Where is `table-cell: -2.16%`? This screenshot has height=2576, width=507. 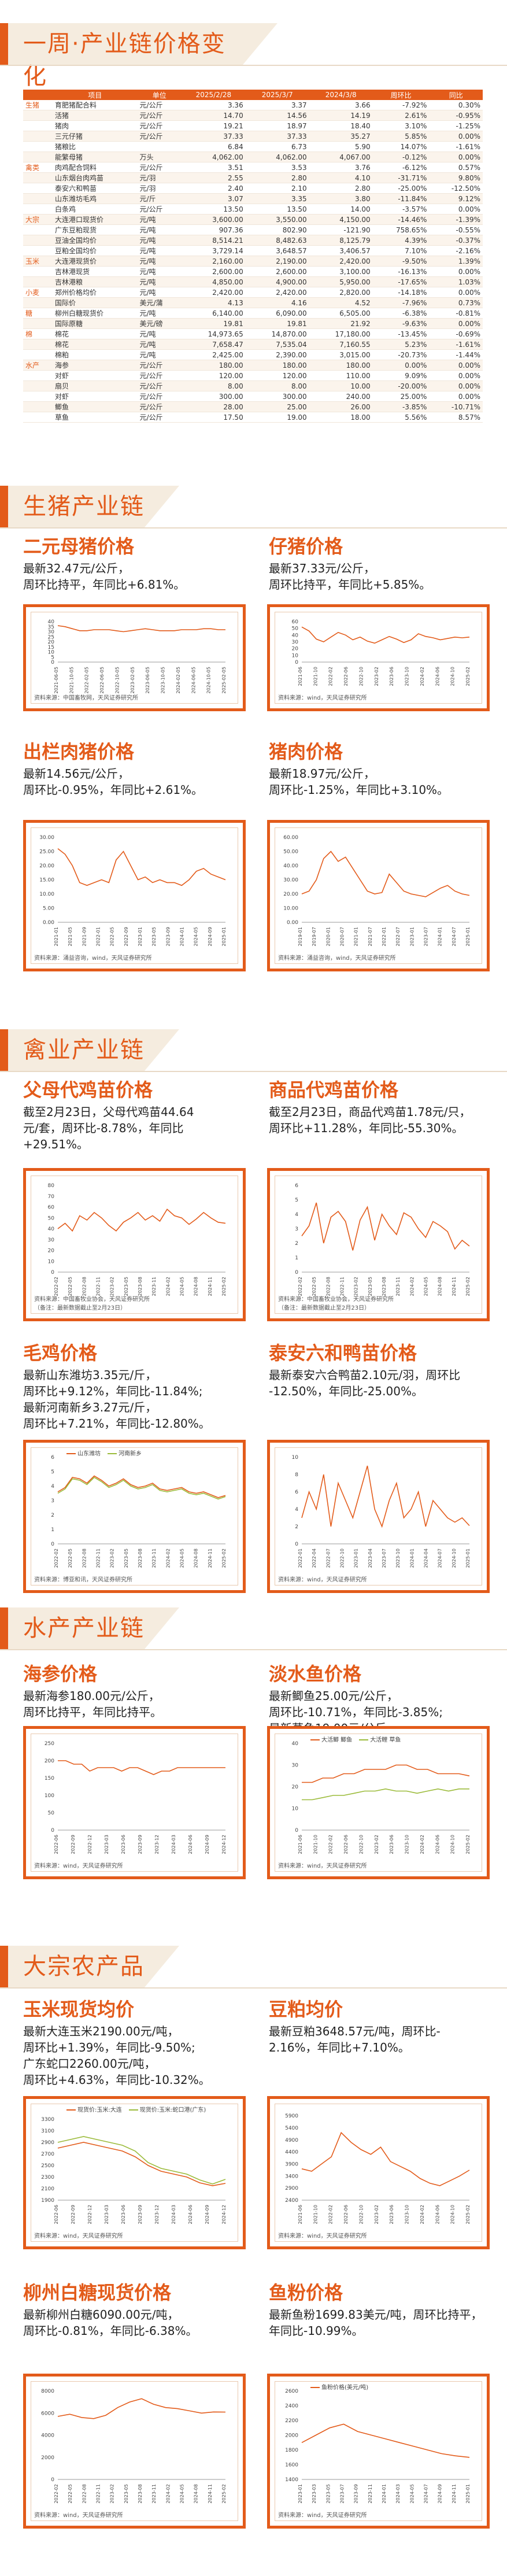
table-cell: -2.16% is located at coordinates (456, 250).